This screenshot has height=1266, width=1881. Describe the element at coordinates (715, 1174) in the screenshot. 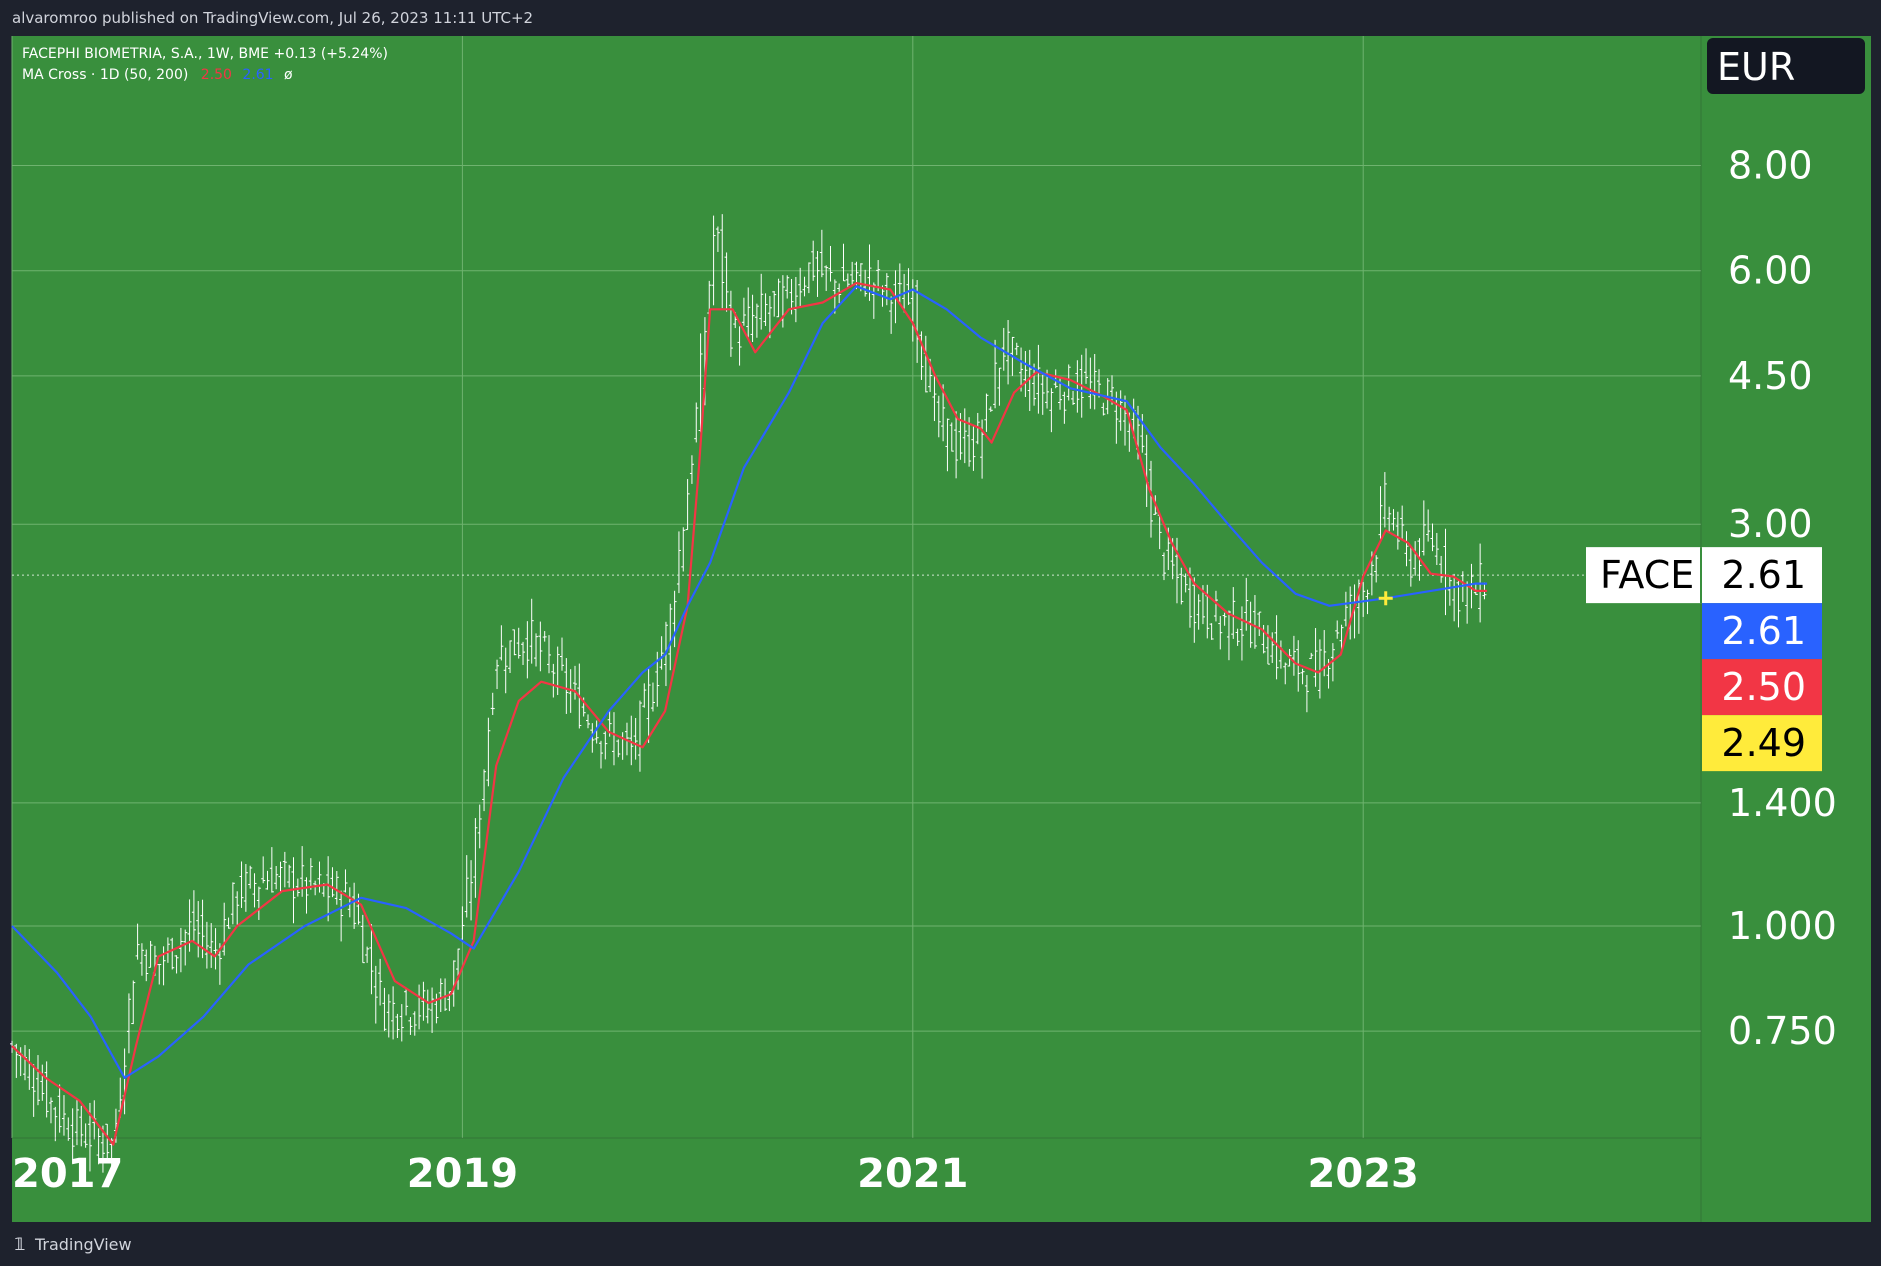

I see `time-axis: 2017 2019 2021 2023` at that location.